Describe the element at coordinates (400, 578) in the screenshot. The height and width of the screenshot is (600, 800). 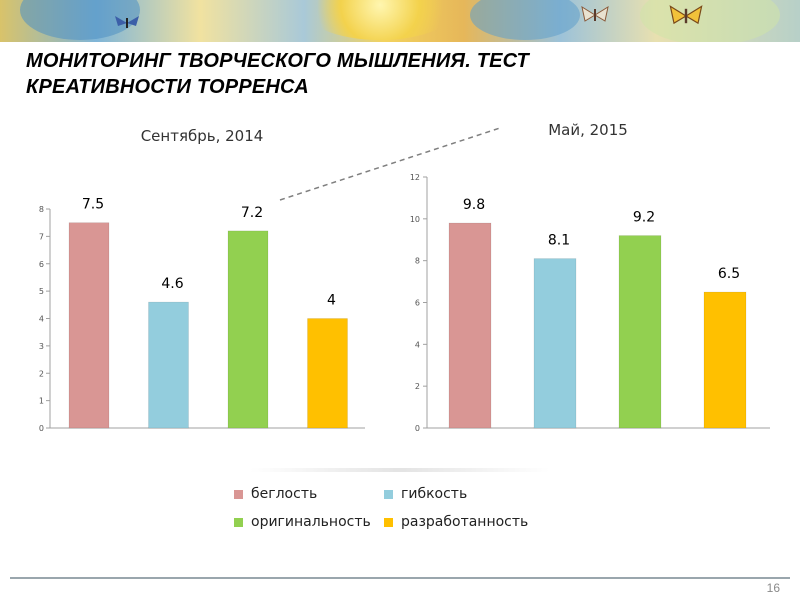
I see `footer-divider` at that location.